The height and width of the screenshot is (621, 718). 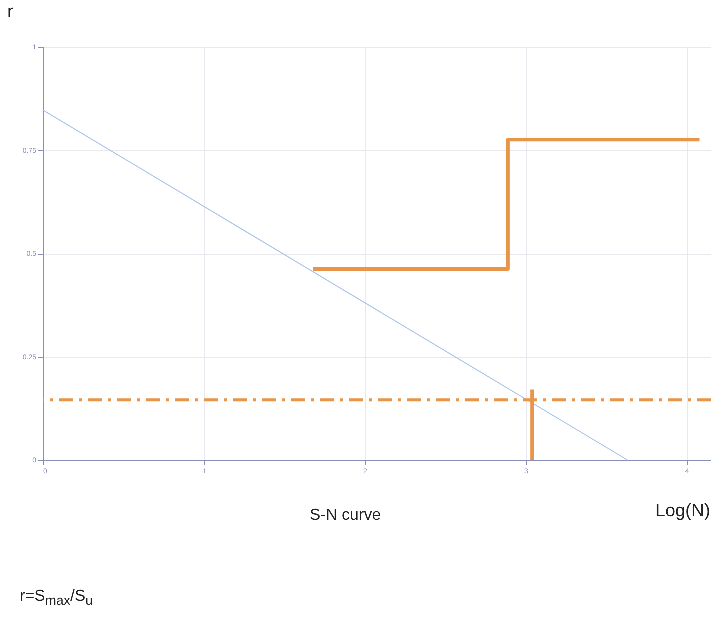 What do you see at coordinates (57, 598) in the screenshot?
I see `text: r=S$_{max}$/S$_{u}$` at bounding box center [57, 598].